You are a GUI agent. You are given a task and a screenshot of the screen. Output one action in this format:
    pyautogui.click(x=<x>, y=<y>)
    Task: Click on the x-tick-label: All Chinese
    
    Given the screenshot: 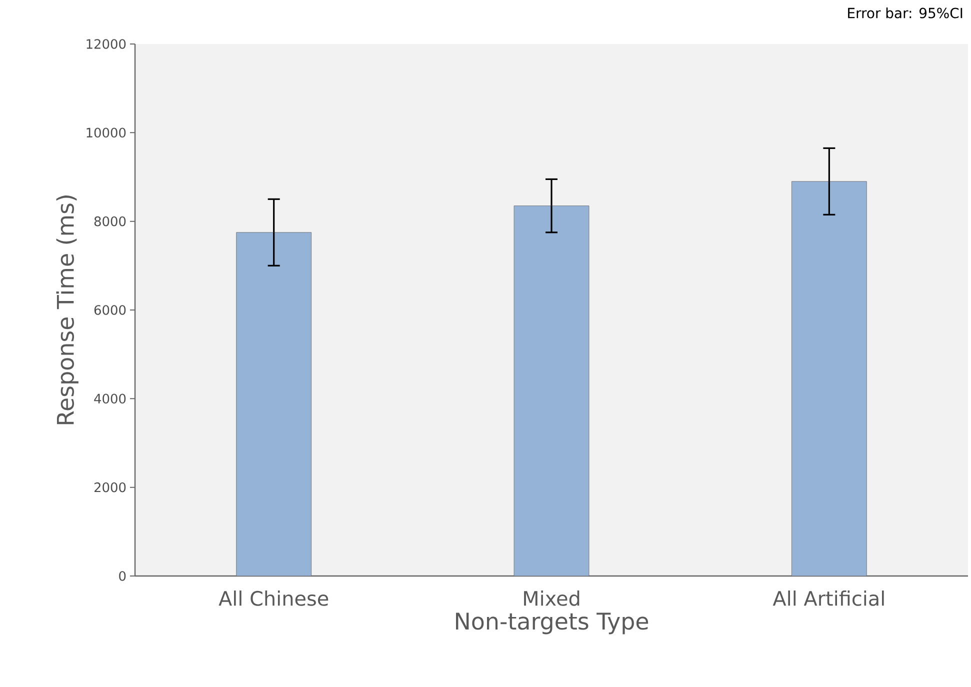 What is the action you would take?
    pyautogui.click(x=273, y=598)
    